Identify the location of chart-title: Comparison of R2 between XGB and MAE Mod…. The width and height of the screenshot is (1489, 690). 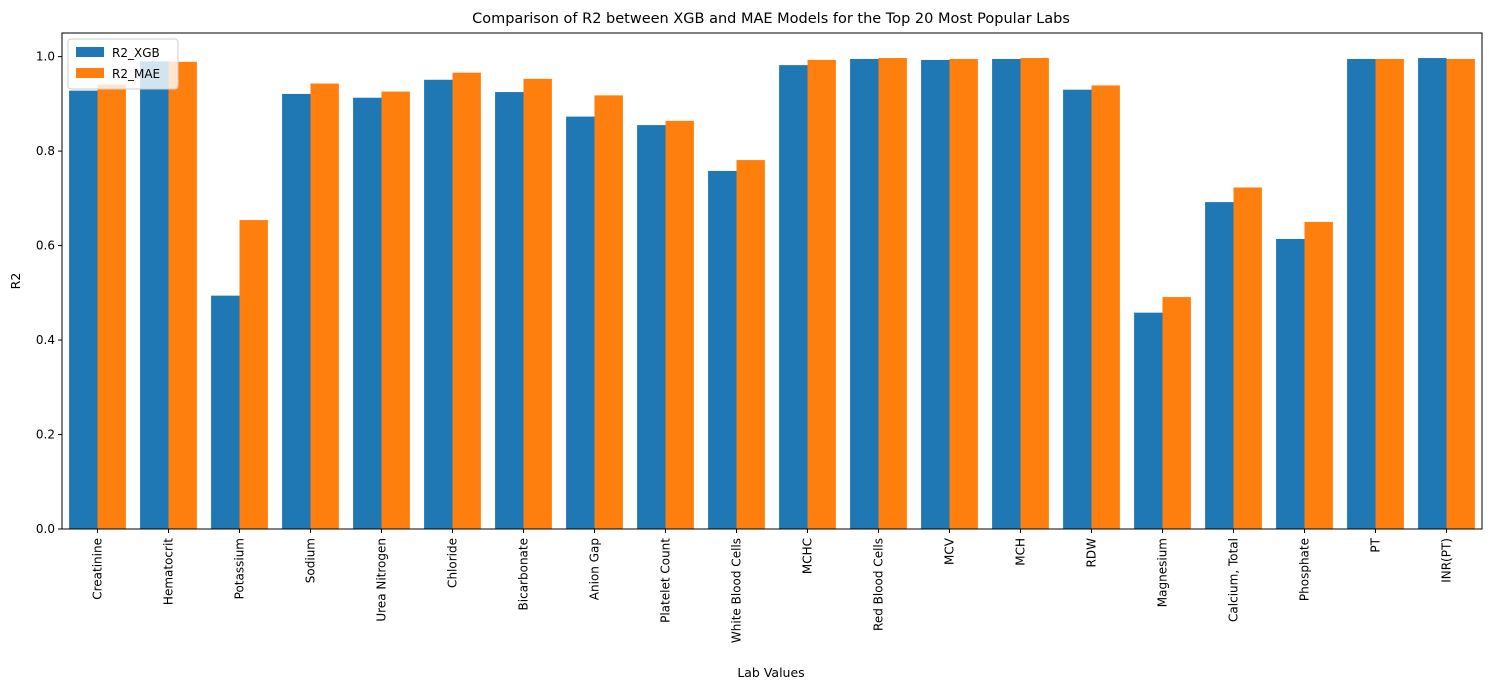
(771, 19).